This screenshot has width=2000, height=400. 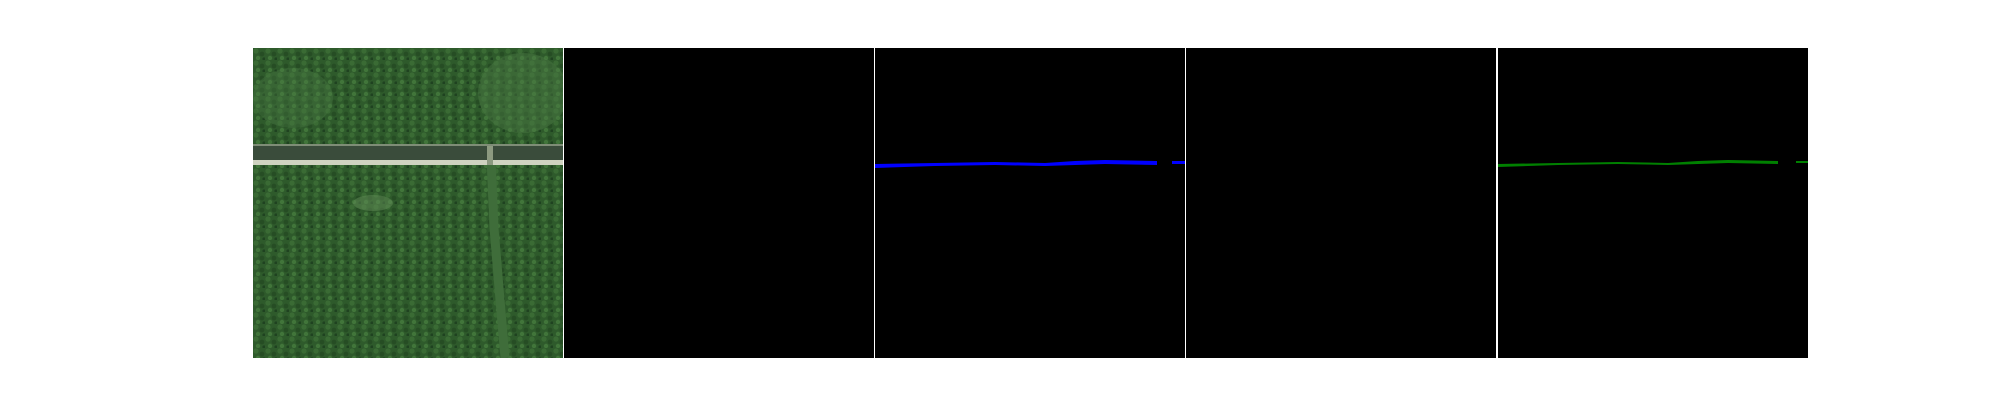 What do you see at coordinates (408, 145) in the screenshot?
I see `road-shoulder` at bounding box center [408, 145].